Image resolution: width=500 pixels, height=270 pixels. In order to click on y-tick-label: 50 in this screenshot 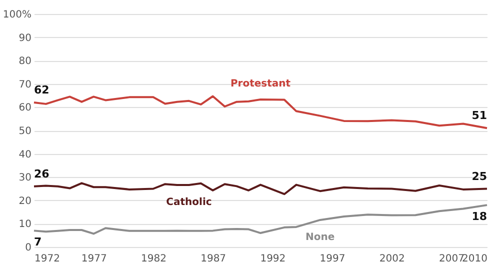, I will do `click(25, 131)`.